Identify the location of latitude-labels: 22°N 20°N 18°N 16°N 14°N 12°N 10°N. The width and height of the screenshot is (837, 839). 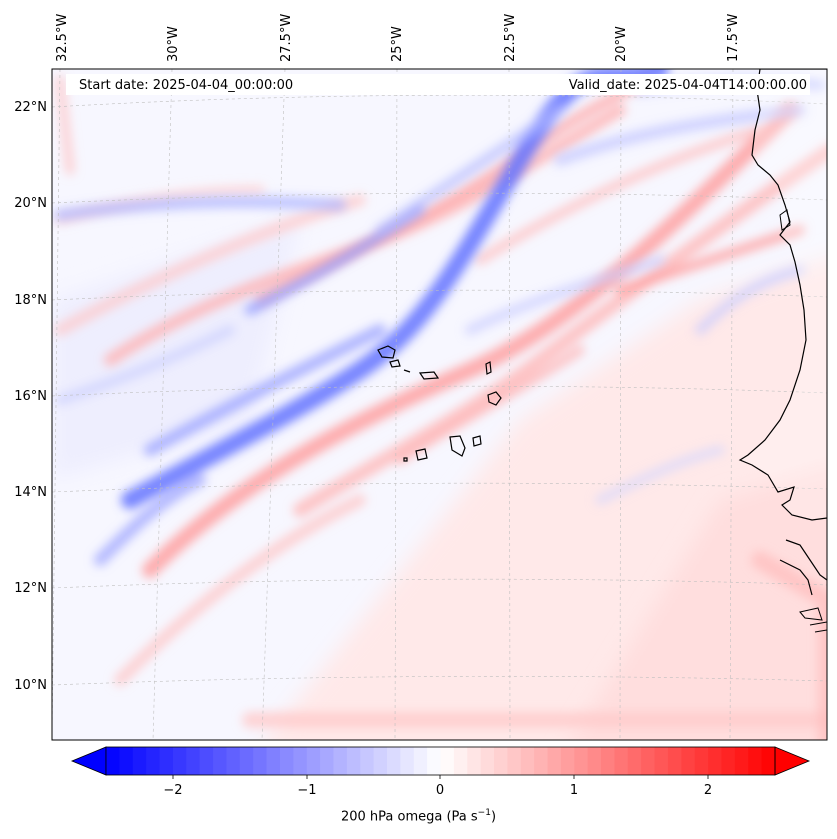
(30, 396).